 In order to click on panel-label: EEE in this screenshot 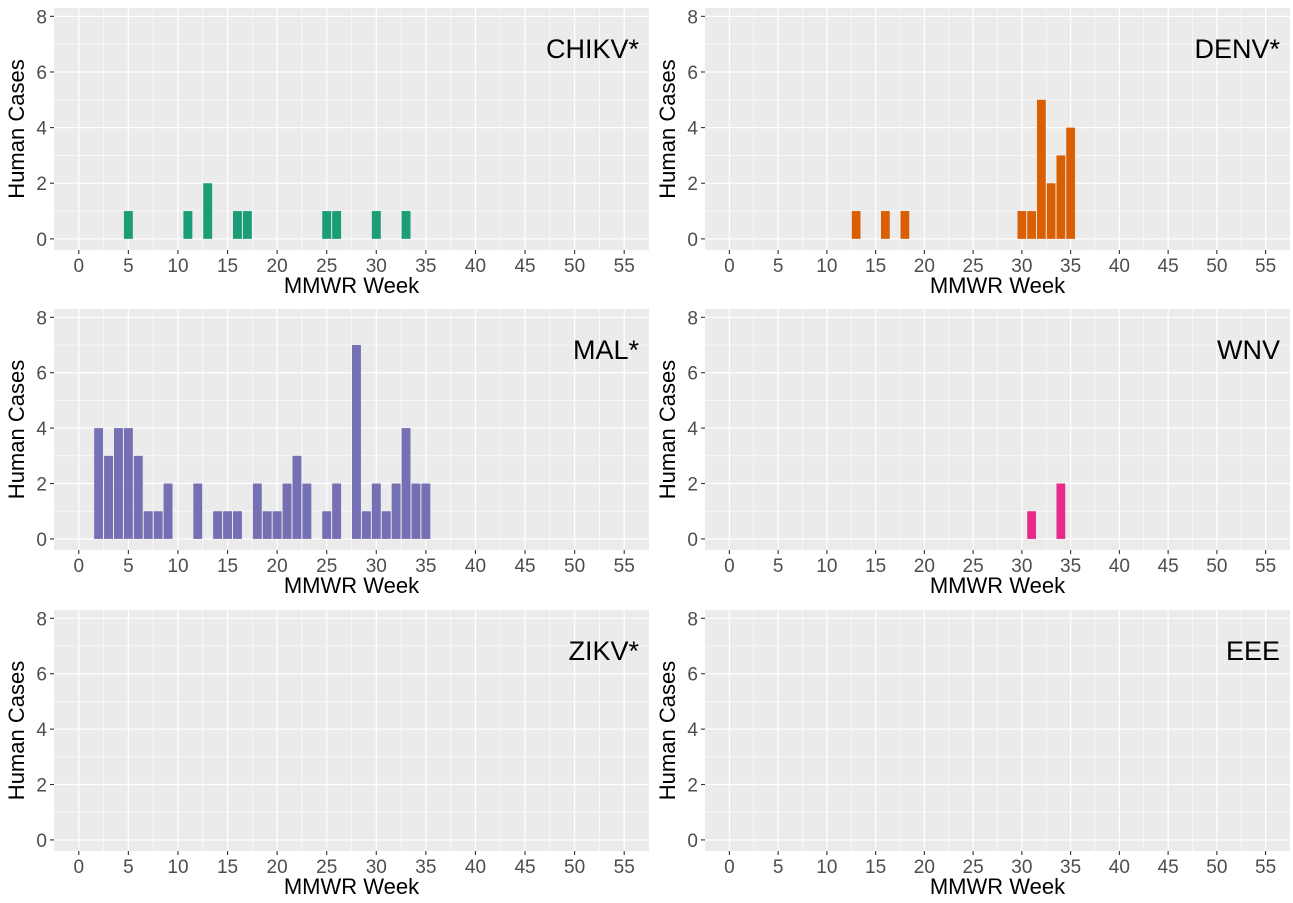, I will do `click(1253, 651)`.